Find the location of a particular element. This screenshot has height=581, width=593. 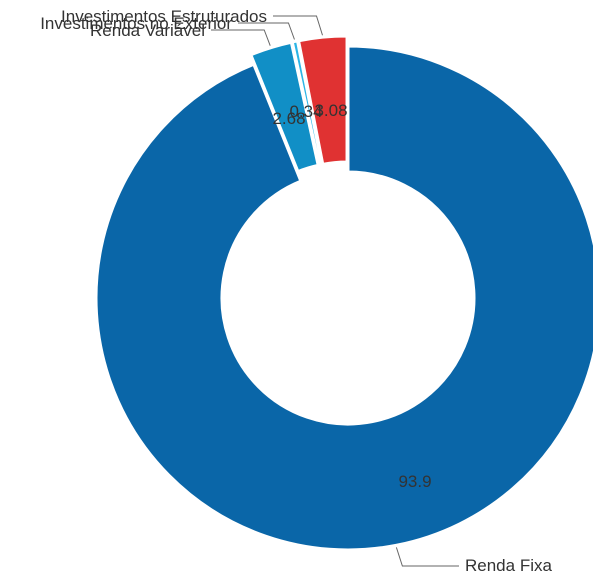

value-label-investimentos-estruturados: 3.08 is located at coordinates (330, 110).